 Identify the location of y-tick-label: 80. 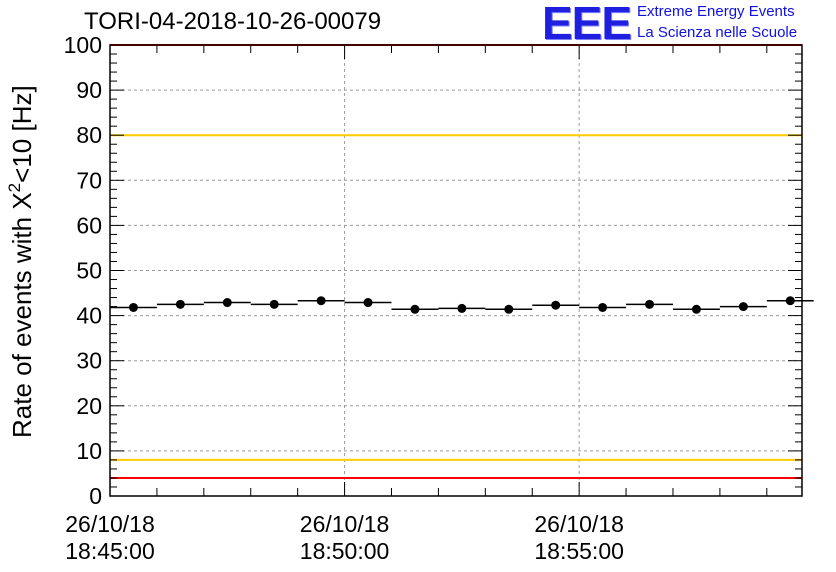
(89, 135).